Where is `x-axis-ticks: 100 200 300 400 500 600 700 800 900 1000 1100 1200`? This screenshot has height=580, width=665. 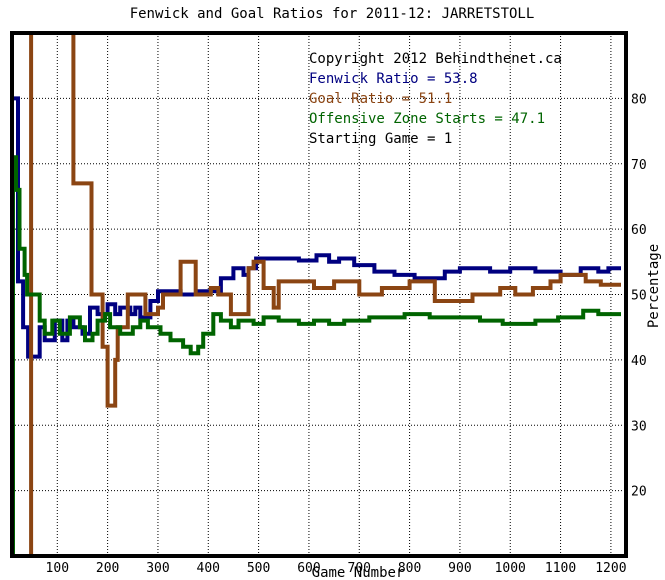 x-axis-ticks: 100 200 300 400 500 600 700 800 900 1000 1100 1200 is located at coordinates (336, 568).